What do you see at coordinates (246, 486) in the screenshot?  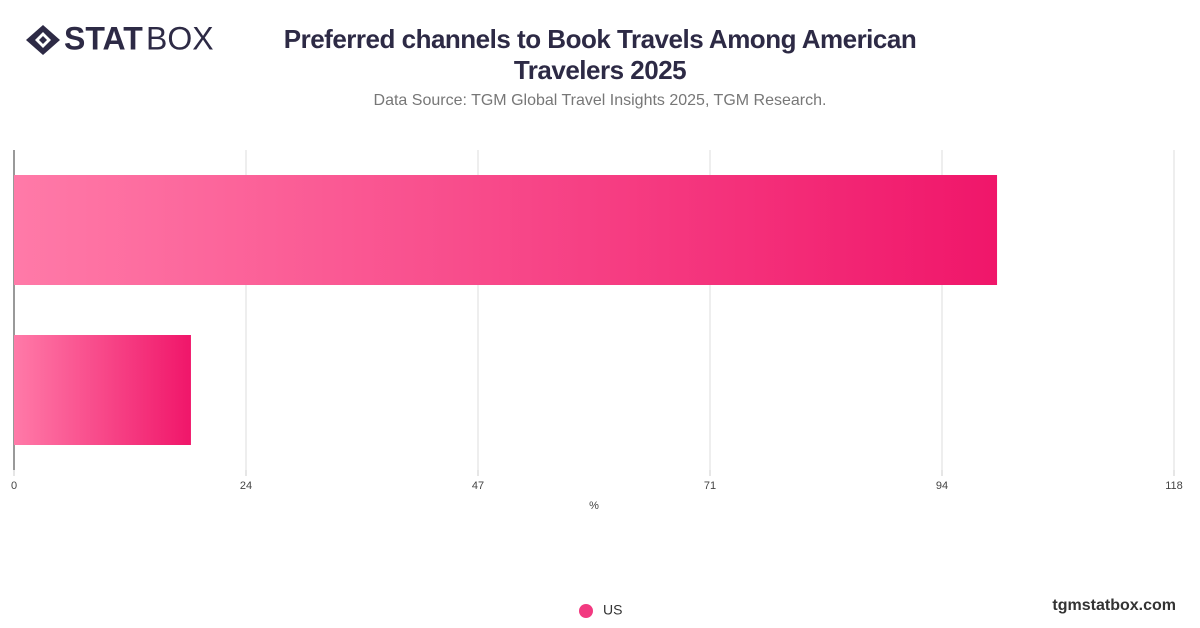 I see `x-tick-label: 24` at bounding box center [246, 486].